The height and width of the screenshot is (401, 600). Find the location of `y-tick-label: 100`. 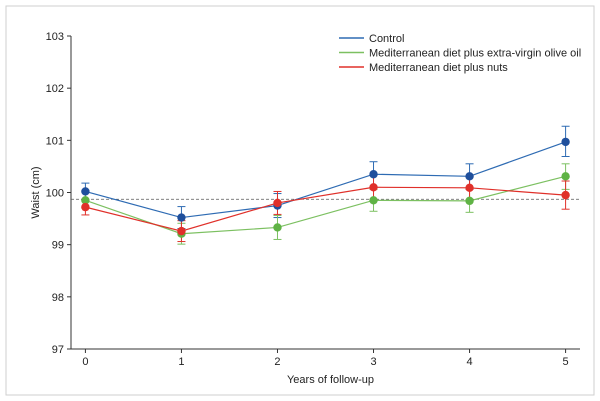

y-tick-label: 100 is located at coordinates (55, 194).